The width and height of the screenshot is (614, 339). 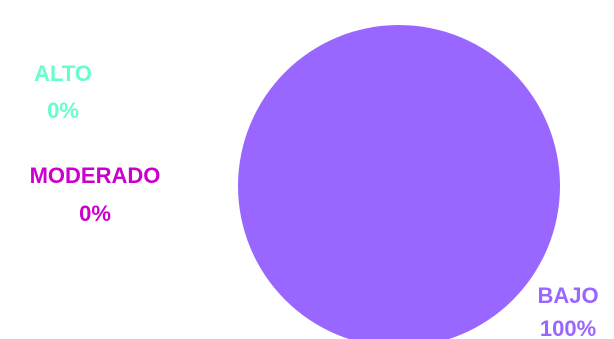 What do you see at coordinates (63, 73) in the screenshot?
I see `label-alto-category: ALTO` at bounding box center [63, 73].